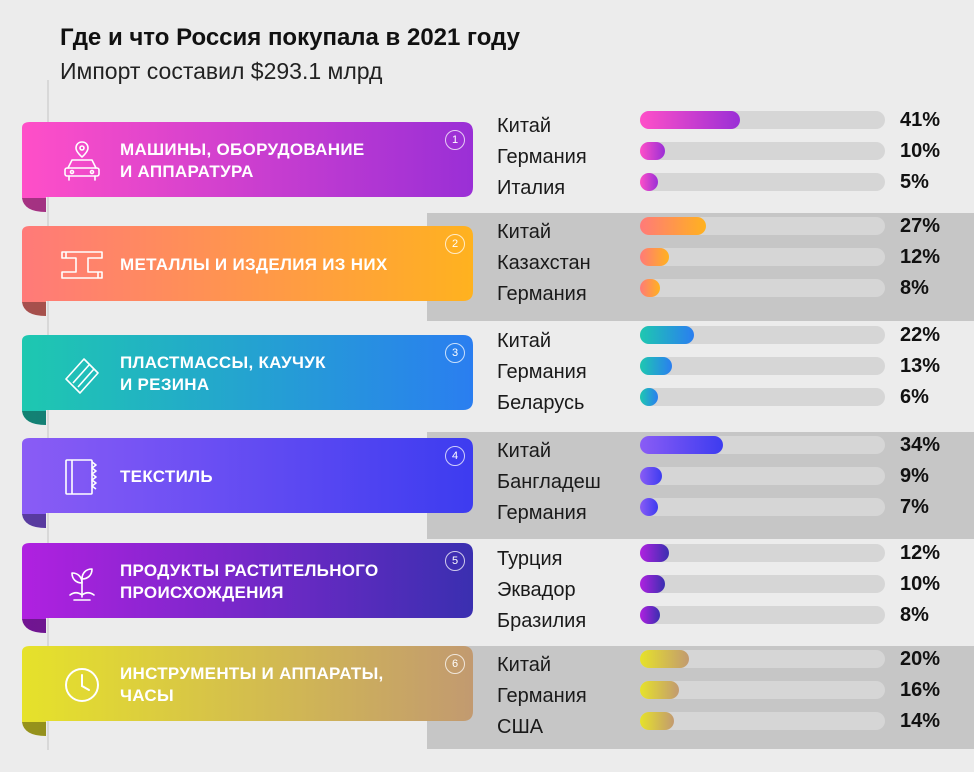 The width and height of the screenshot is (974, 772). I want to click on country-label: Италия, so click(531, 188).